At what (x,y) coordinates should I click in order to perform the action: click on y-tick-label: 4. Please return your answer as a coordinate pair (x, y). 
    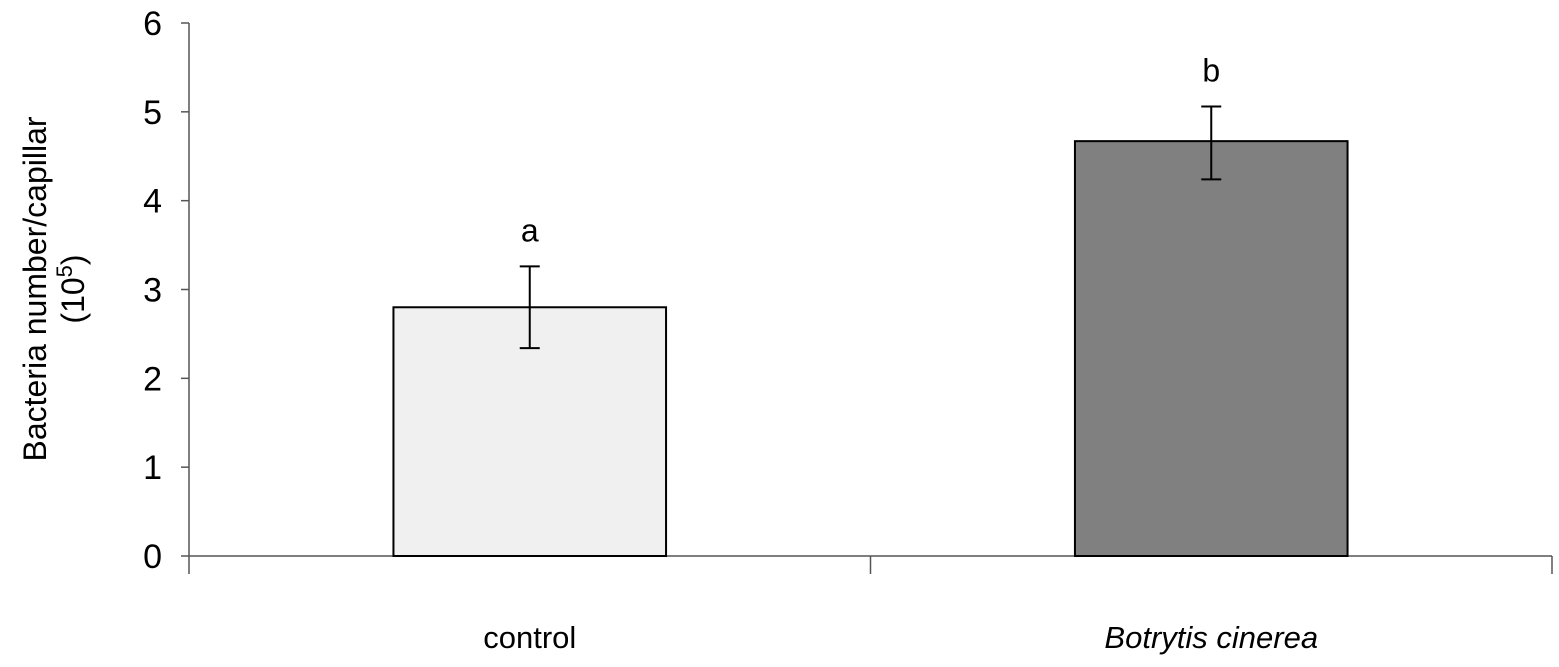
    Looking at the image, I should click on (152, 202).